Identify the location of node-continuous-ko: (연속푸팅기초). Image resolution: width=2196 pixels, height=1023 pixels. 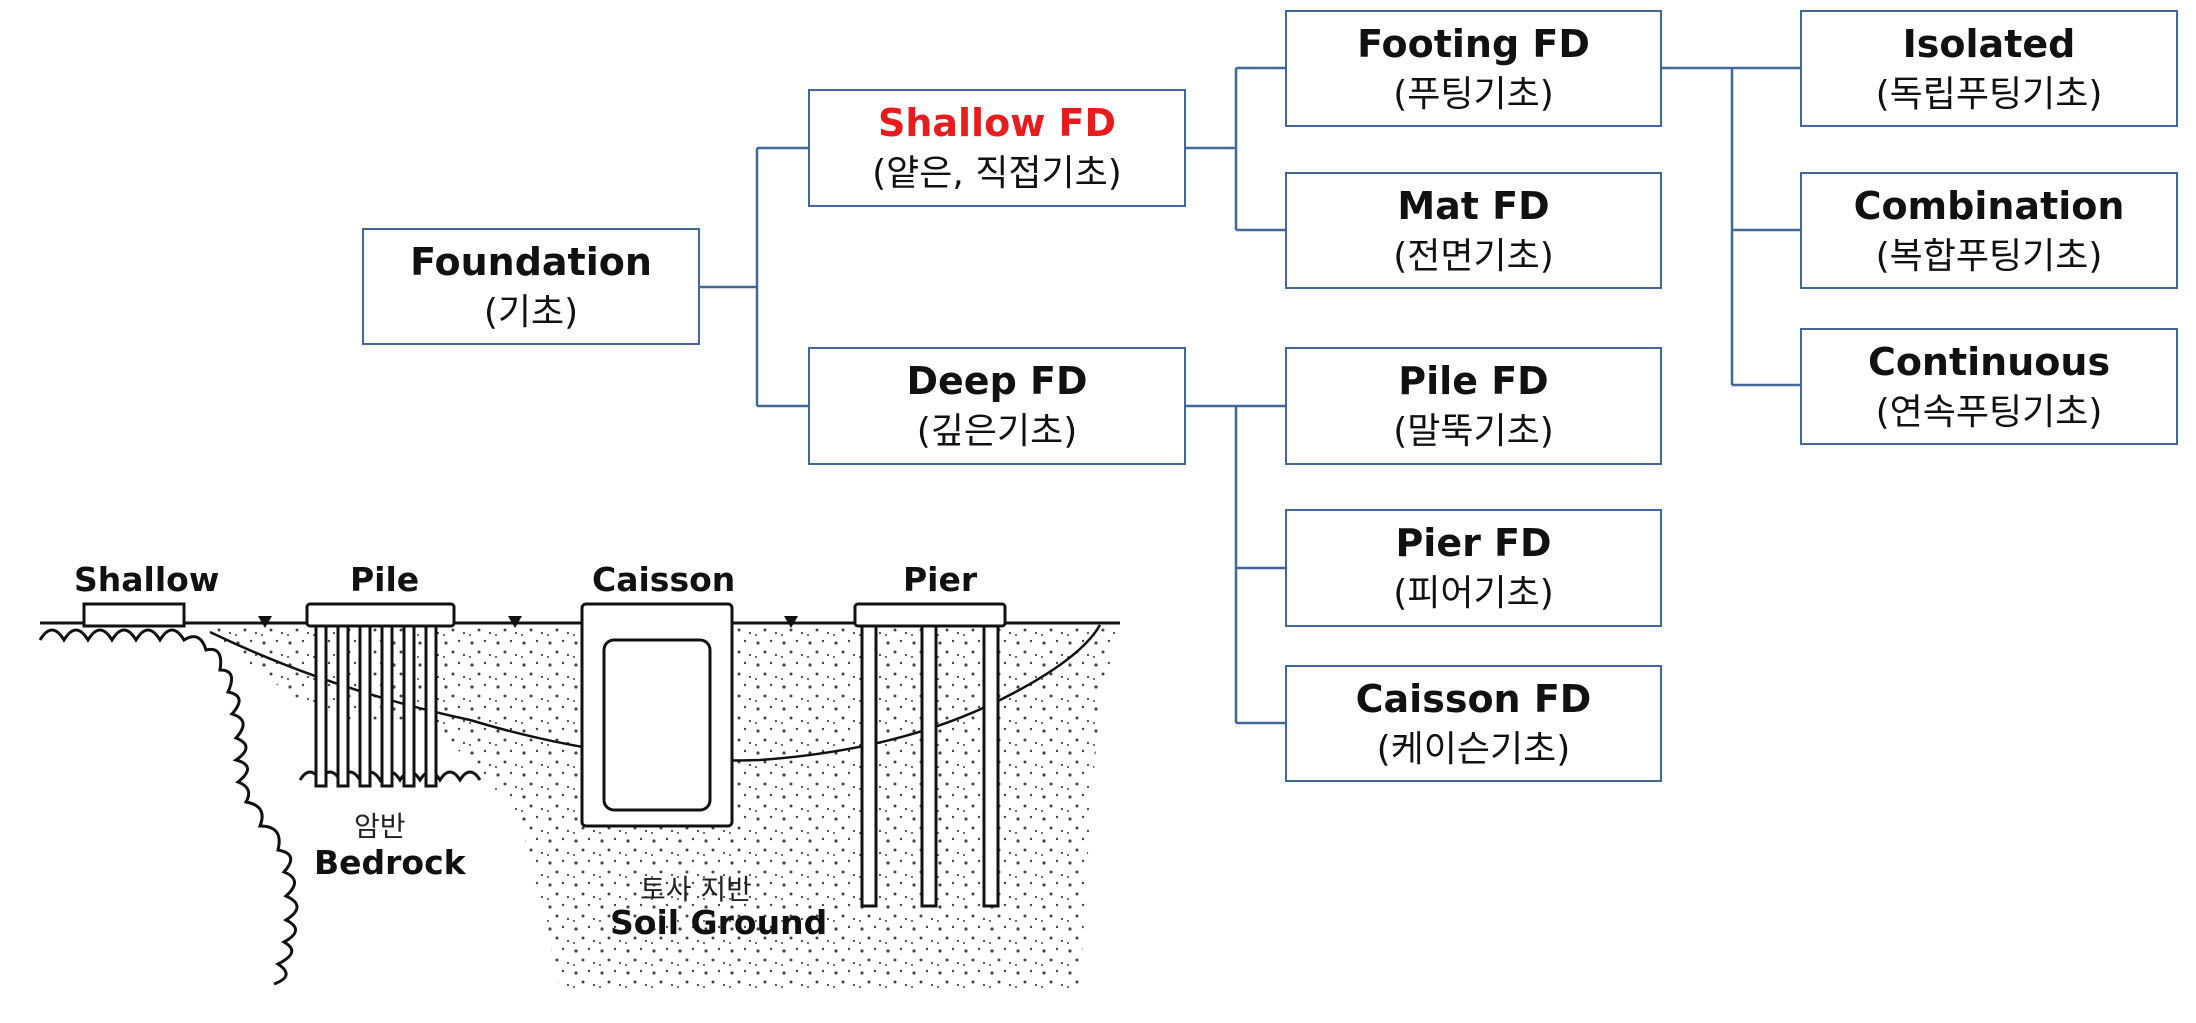
(1989, 412).